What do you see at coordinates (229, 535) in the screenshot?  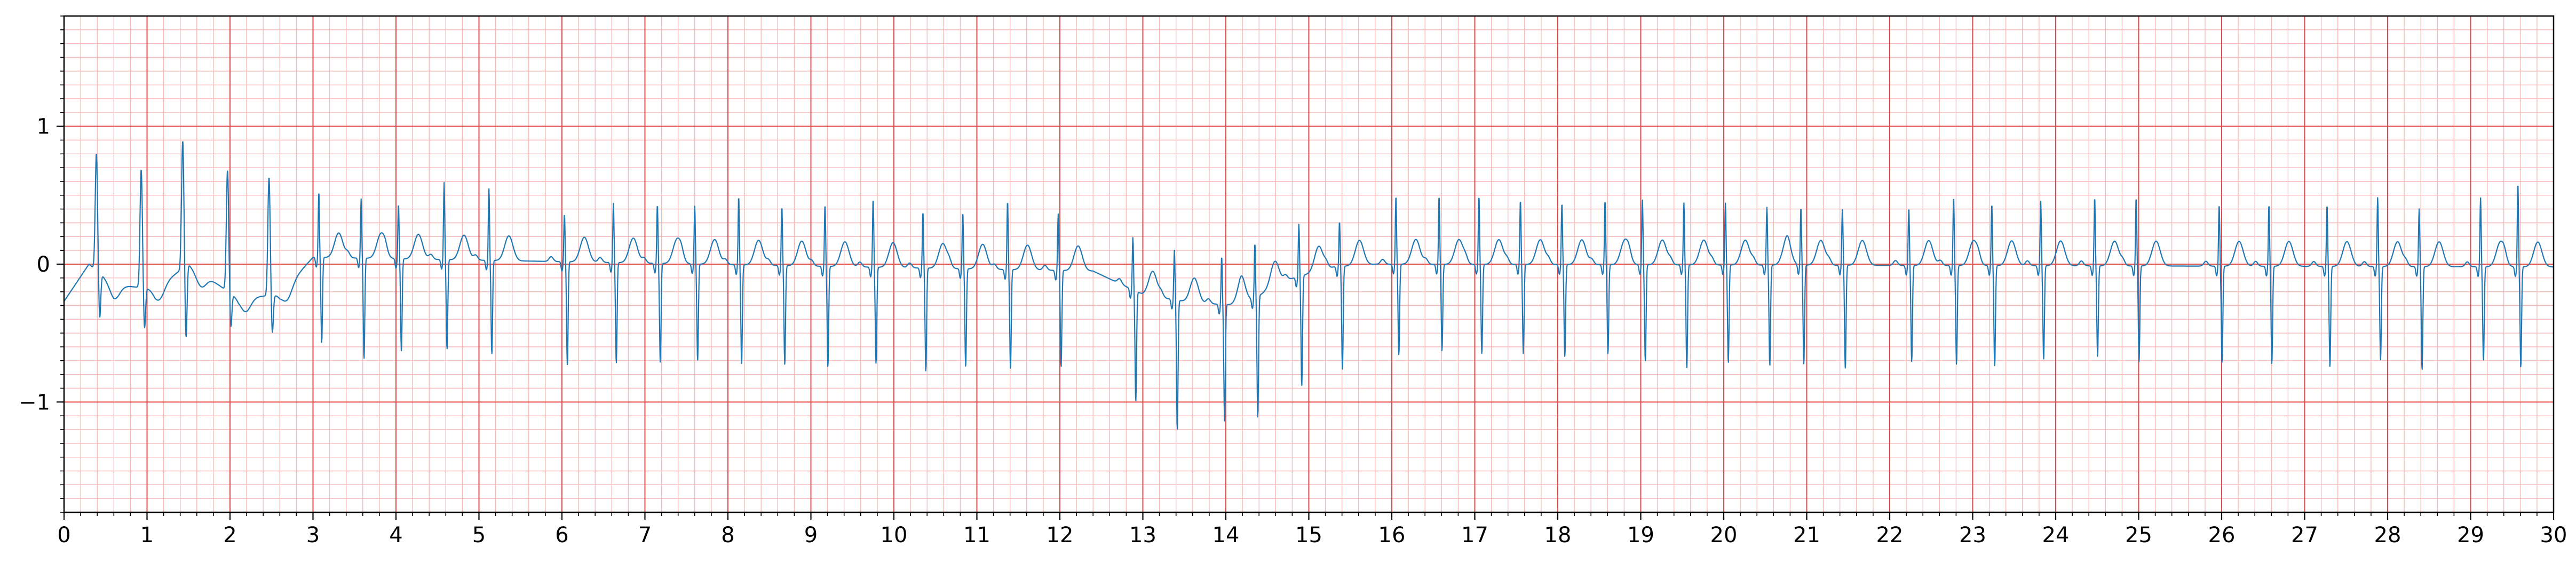 I see `x-tick-label: 2` at bounding box center [229, 535].